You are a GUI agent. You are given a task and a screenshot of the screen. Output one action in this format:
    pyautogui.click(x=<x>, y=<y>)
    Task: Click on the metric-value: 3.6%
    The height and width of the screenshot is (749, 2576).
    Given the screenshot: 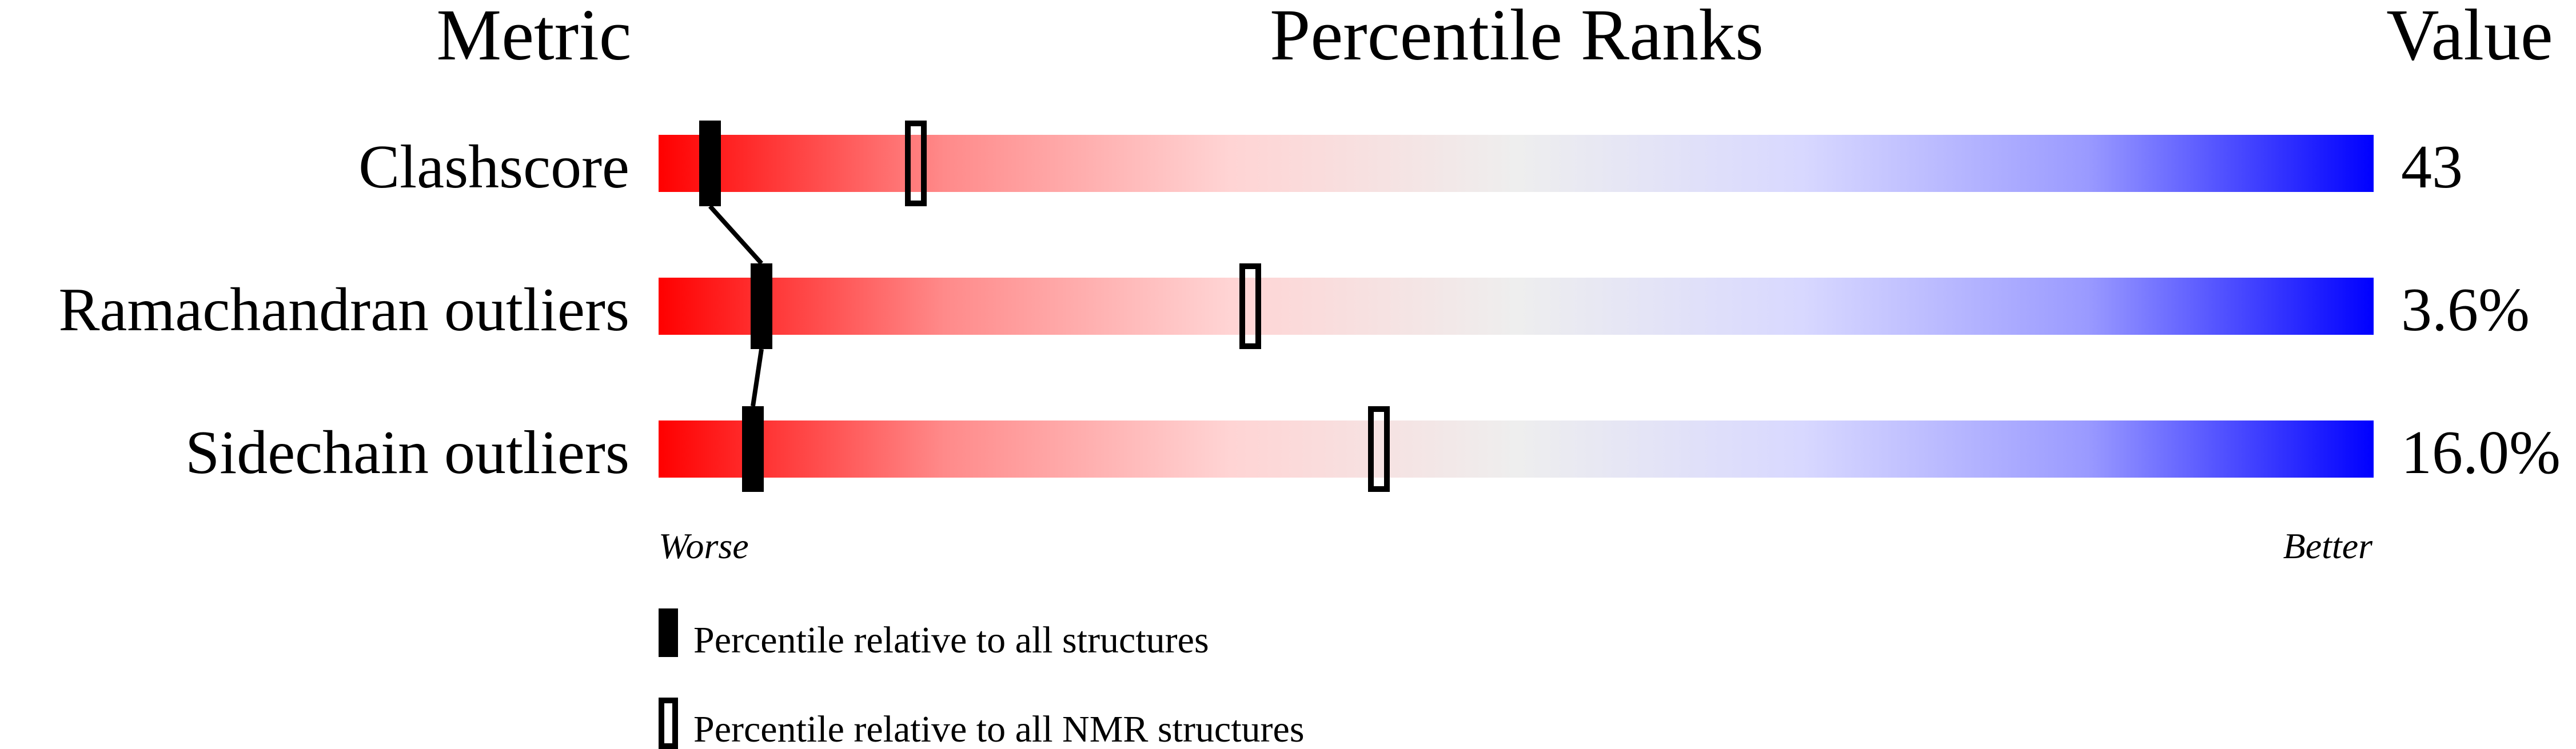 What is the action you would take?
    pyautogui.click(x=2465, y=310)
    